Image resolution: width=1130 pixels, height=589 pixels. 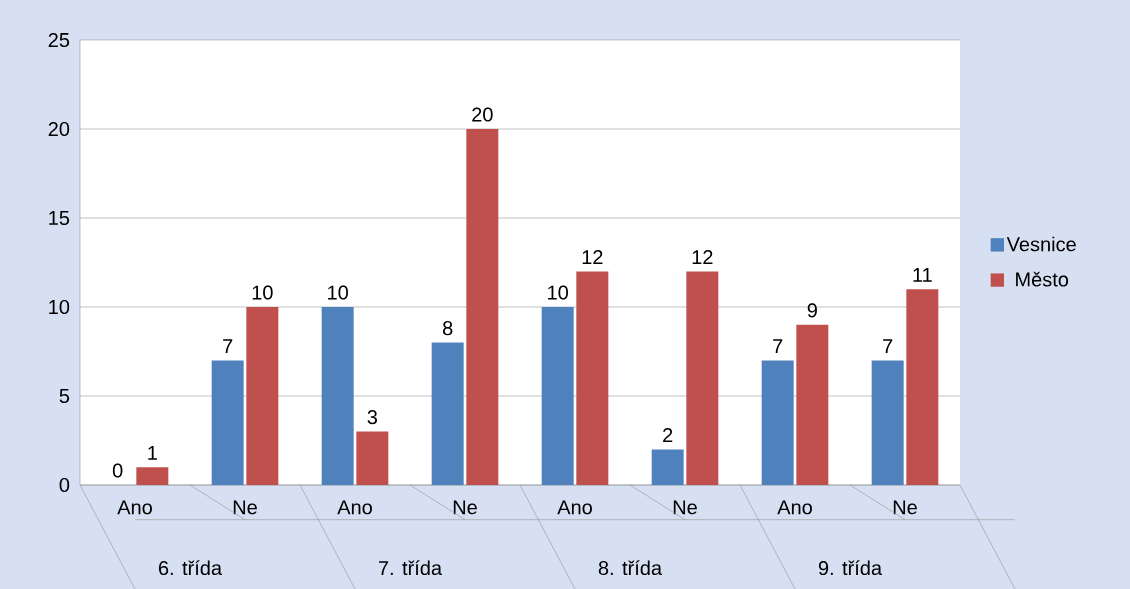 What do you see at coordinates (447, 328) in the screenshot?
I see `data-label: 8` at bounding box center [447, 328].